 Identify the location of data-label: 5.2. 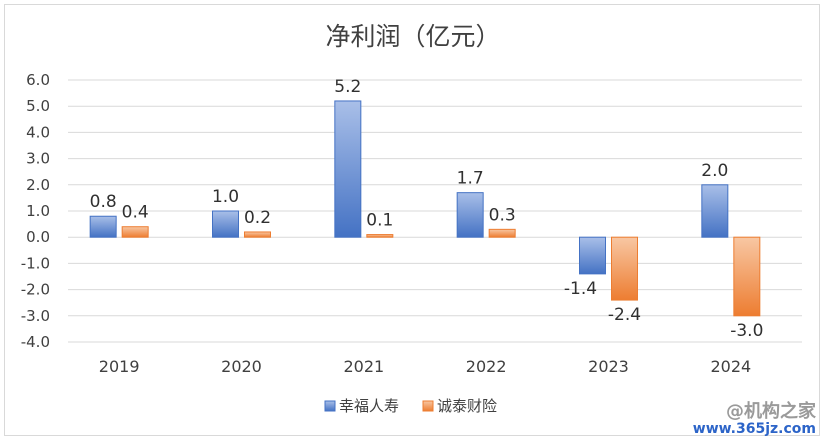
(347, 87).